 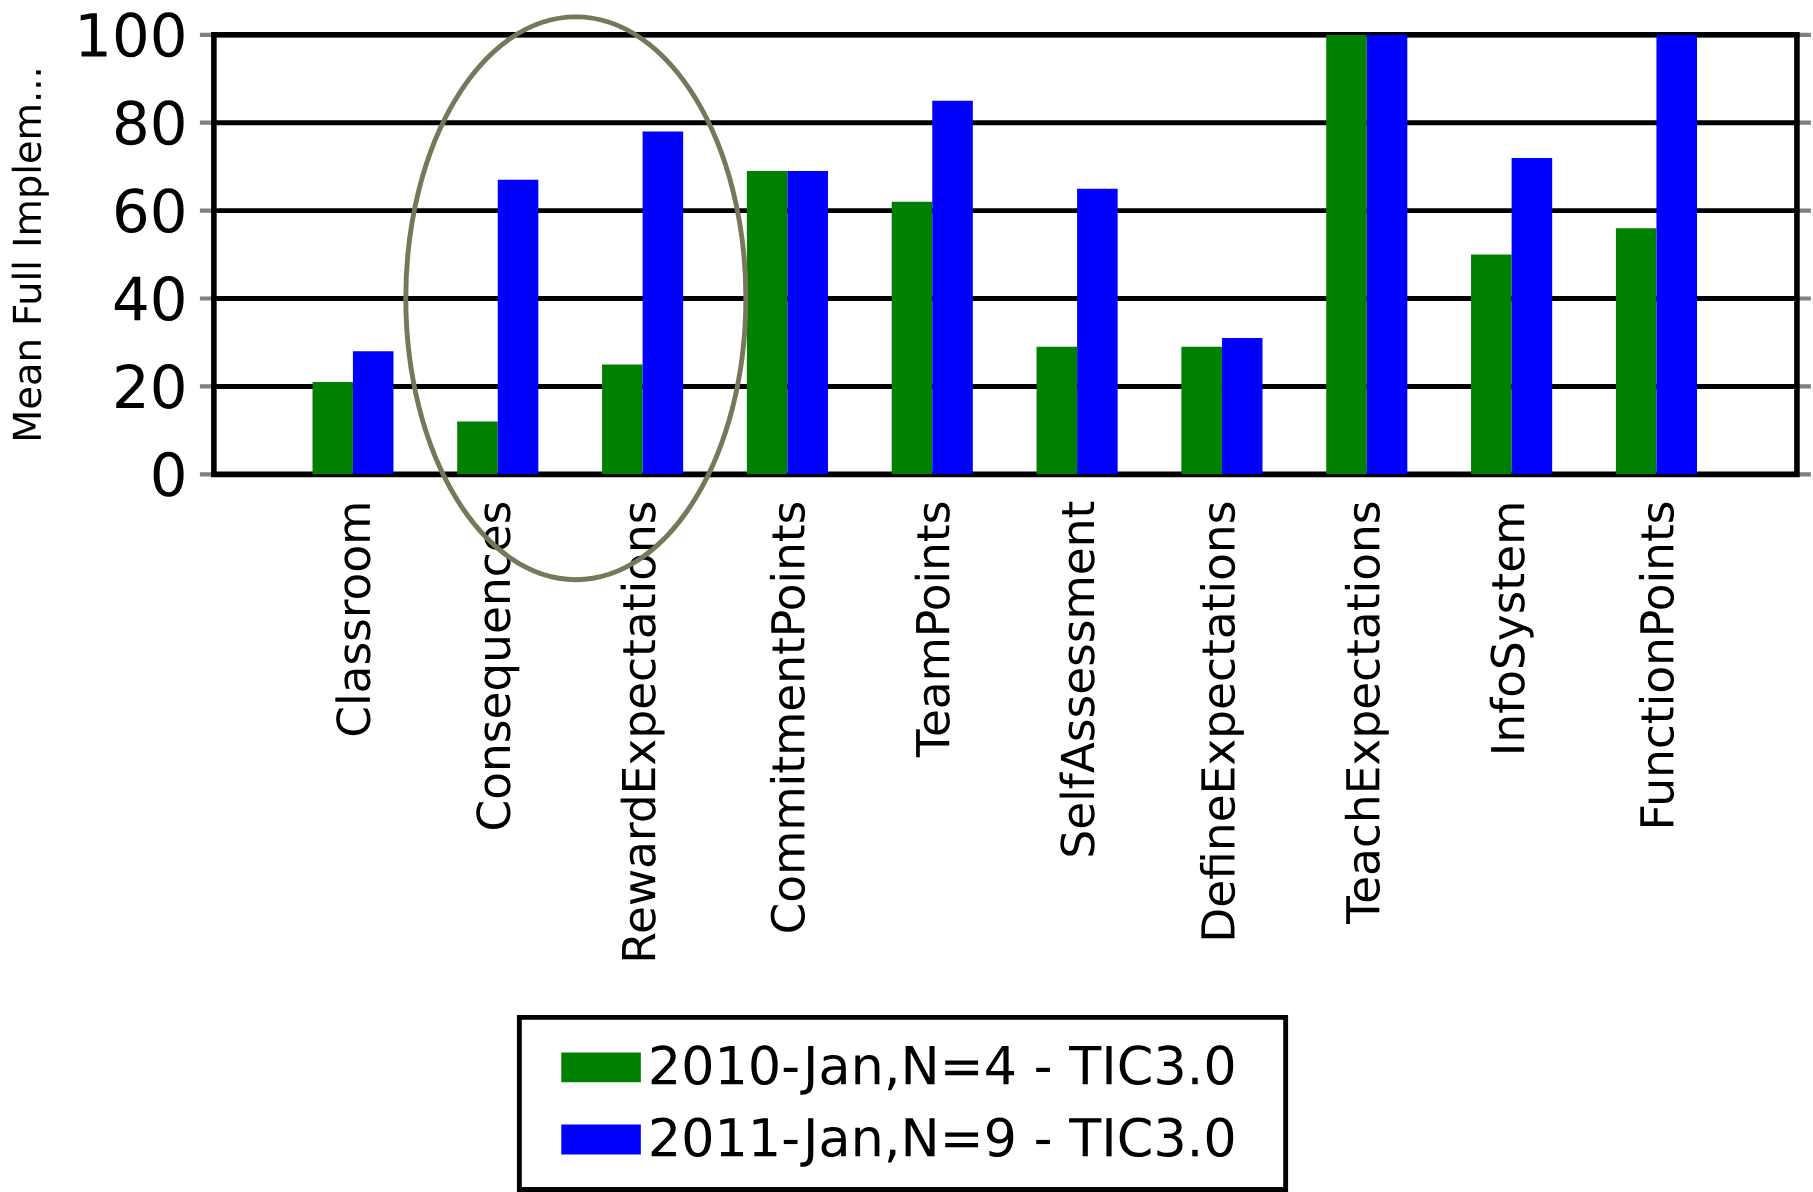 I want to click on x-tick-label: FunctionPoints, so click(x=1656, y=664).